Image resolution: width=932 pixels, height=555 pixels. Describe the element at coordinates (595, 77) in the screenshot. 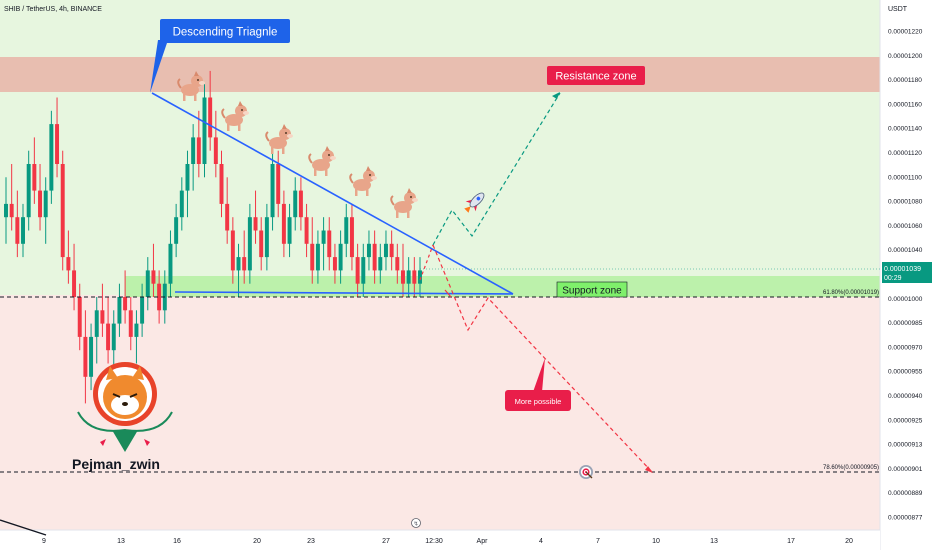

I see `resistance-zone-label: Resistance zone` at that location.